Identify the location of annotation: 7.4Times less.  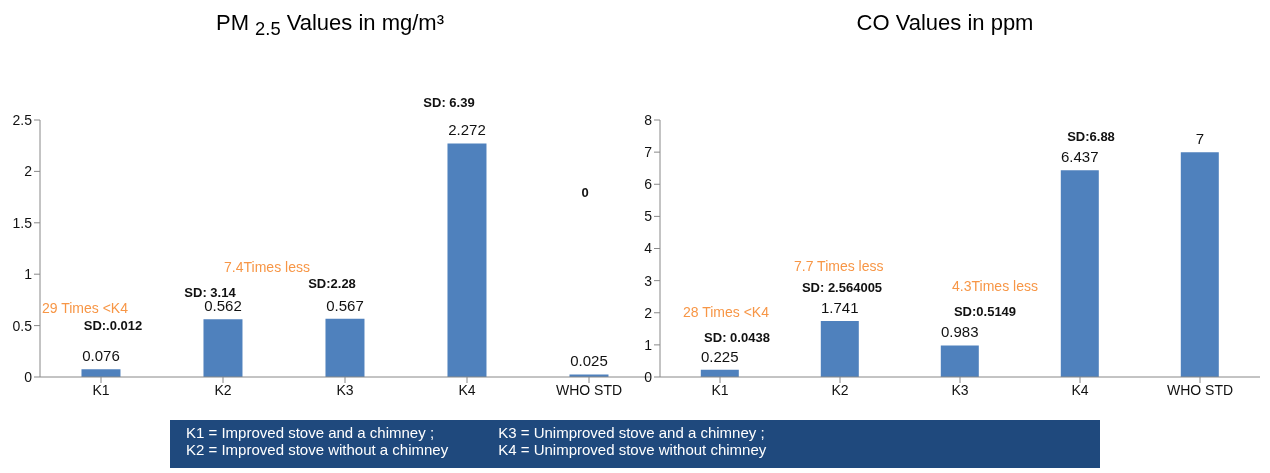
(267, 266).